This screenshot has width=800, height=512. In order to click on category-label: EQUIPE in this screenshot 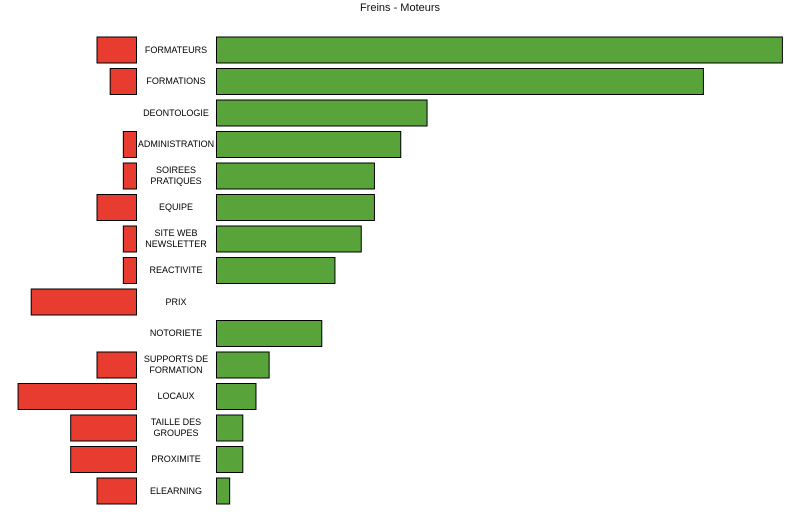, I will do `click(175, 207)`.